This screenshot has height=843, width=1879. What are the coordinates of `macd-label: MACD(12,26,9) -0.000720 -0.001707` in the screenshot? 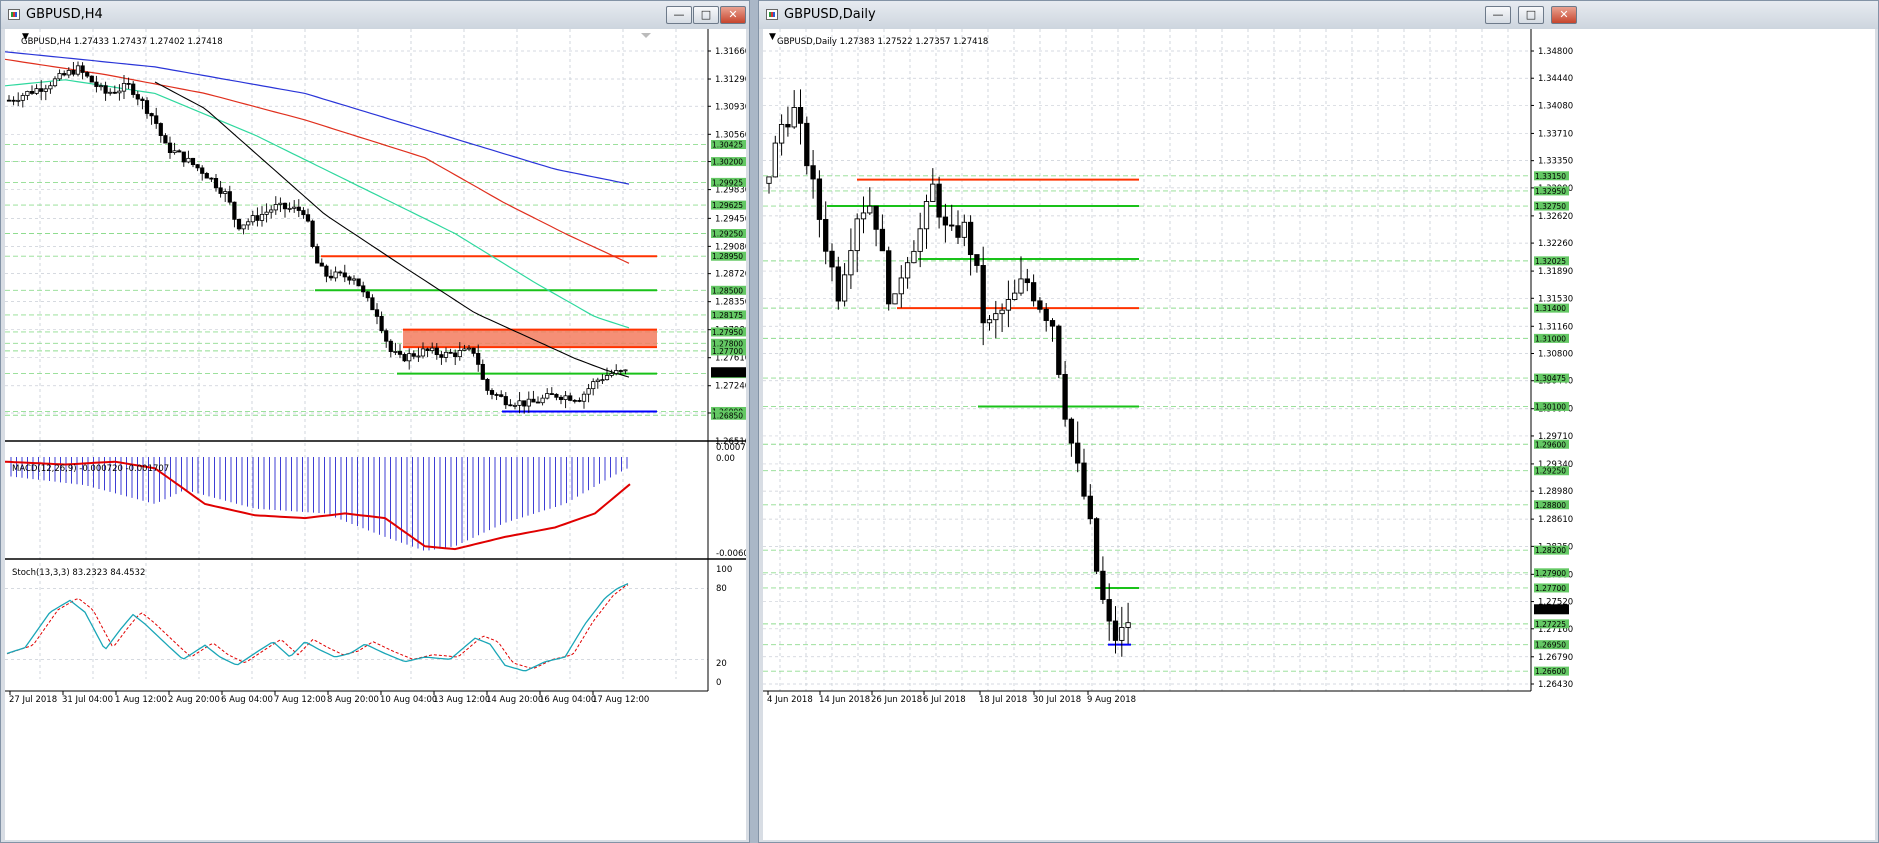 It's located at (90, 469).